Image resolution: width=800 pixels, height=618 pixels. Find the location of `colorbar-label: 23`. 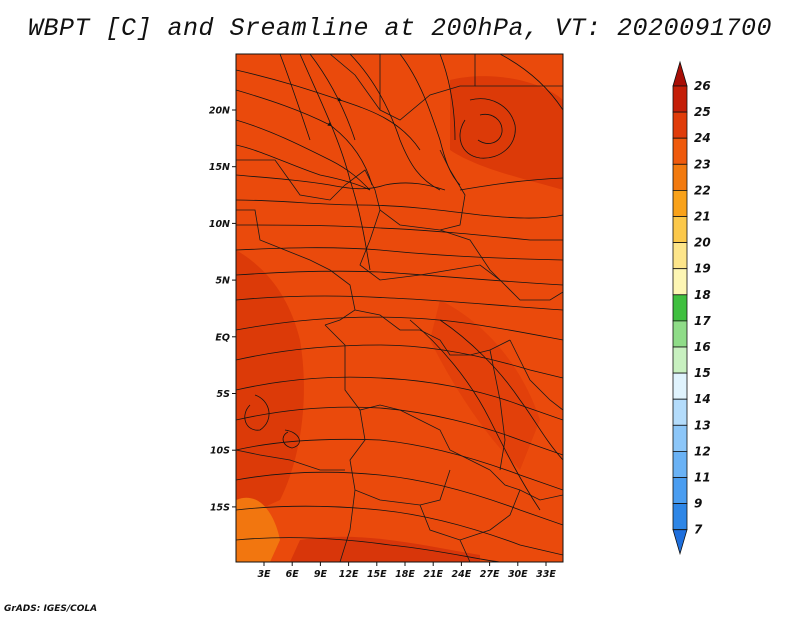

colorbar-label: 23 is located at coordinates (702, 164).